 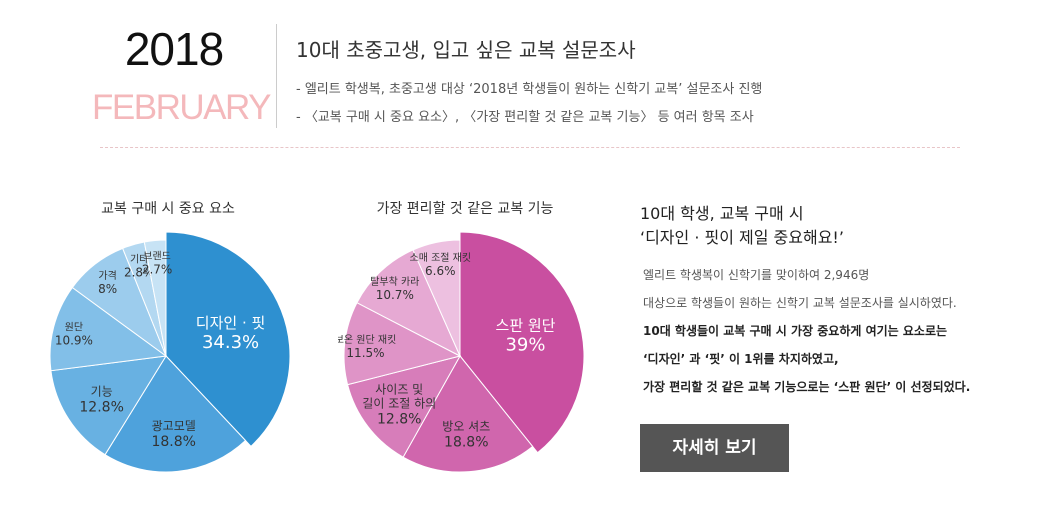 What do you see at coordinates (399, 404) in the screenshot?
I see `chart2-label-2-1: 길이 조절 하의` at bounding box center [399, 404].